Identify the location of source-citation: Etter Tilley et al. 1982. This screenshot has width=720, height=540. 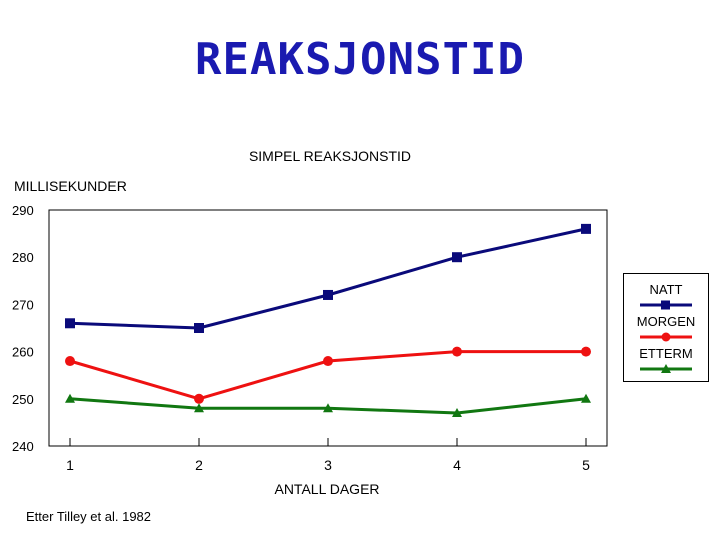
(89, 516).